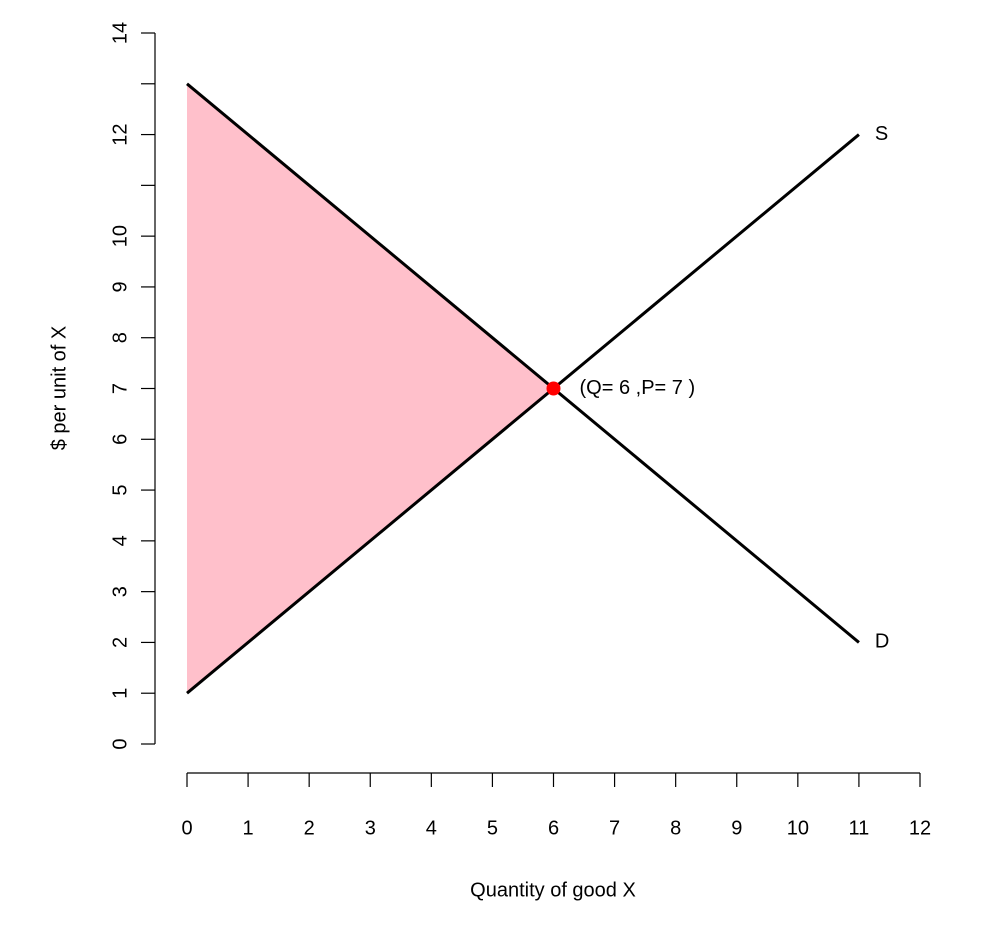  What do you see at coordinates (553, 828) in the screenshot?
I see `x-tick-label: 6` at bounding box center [553, 828].